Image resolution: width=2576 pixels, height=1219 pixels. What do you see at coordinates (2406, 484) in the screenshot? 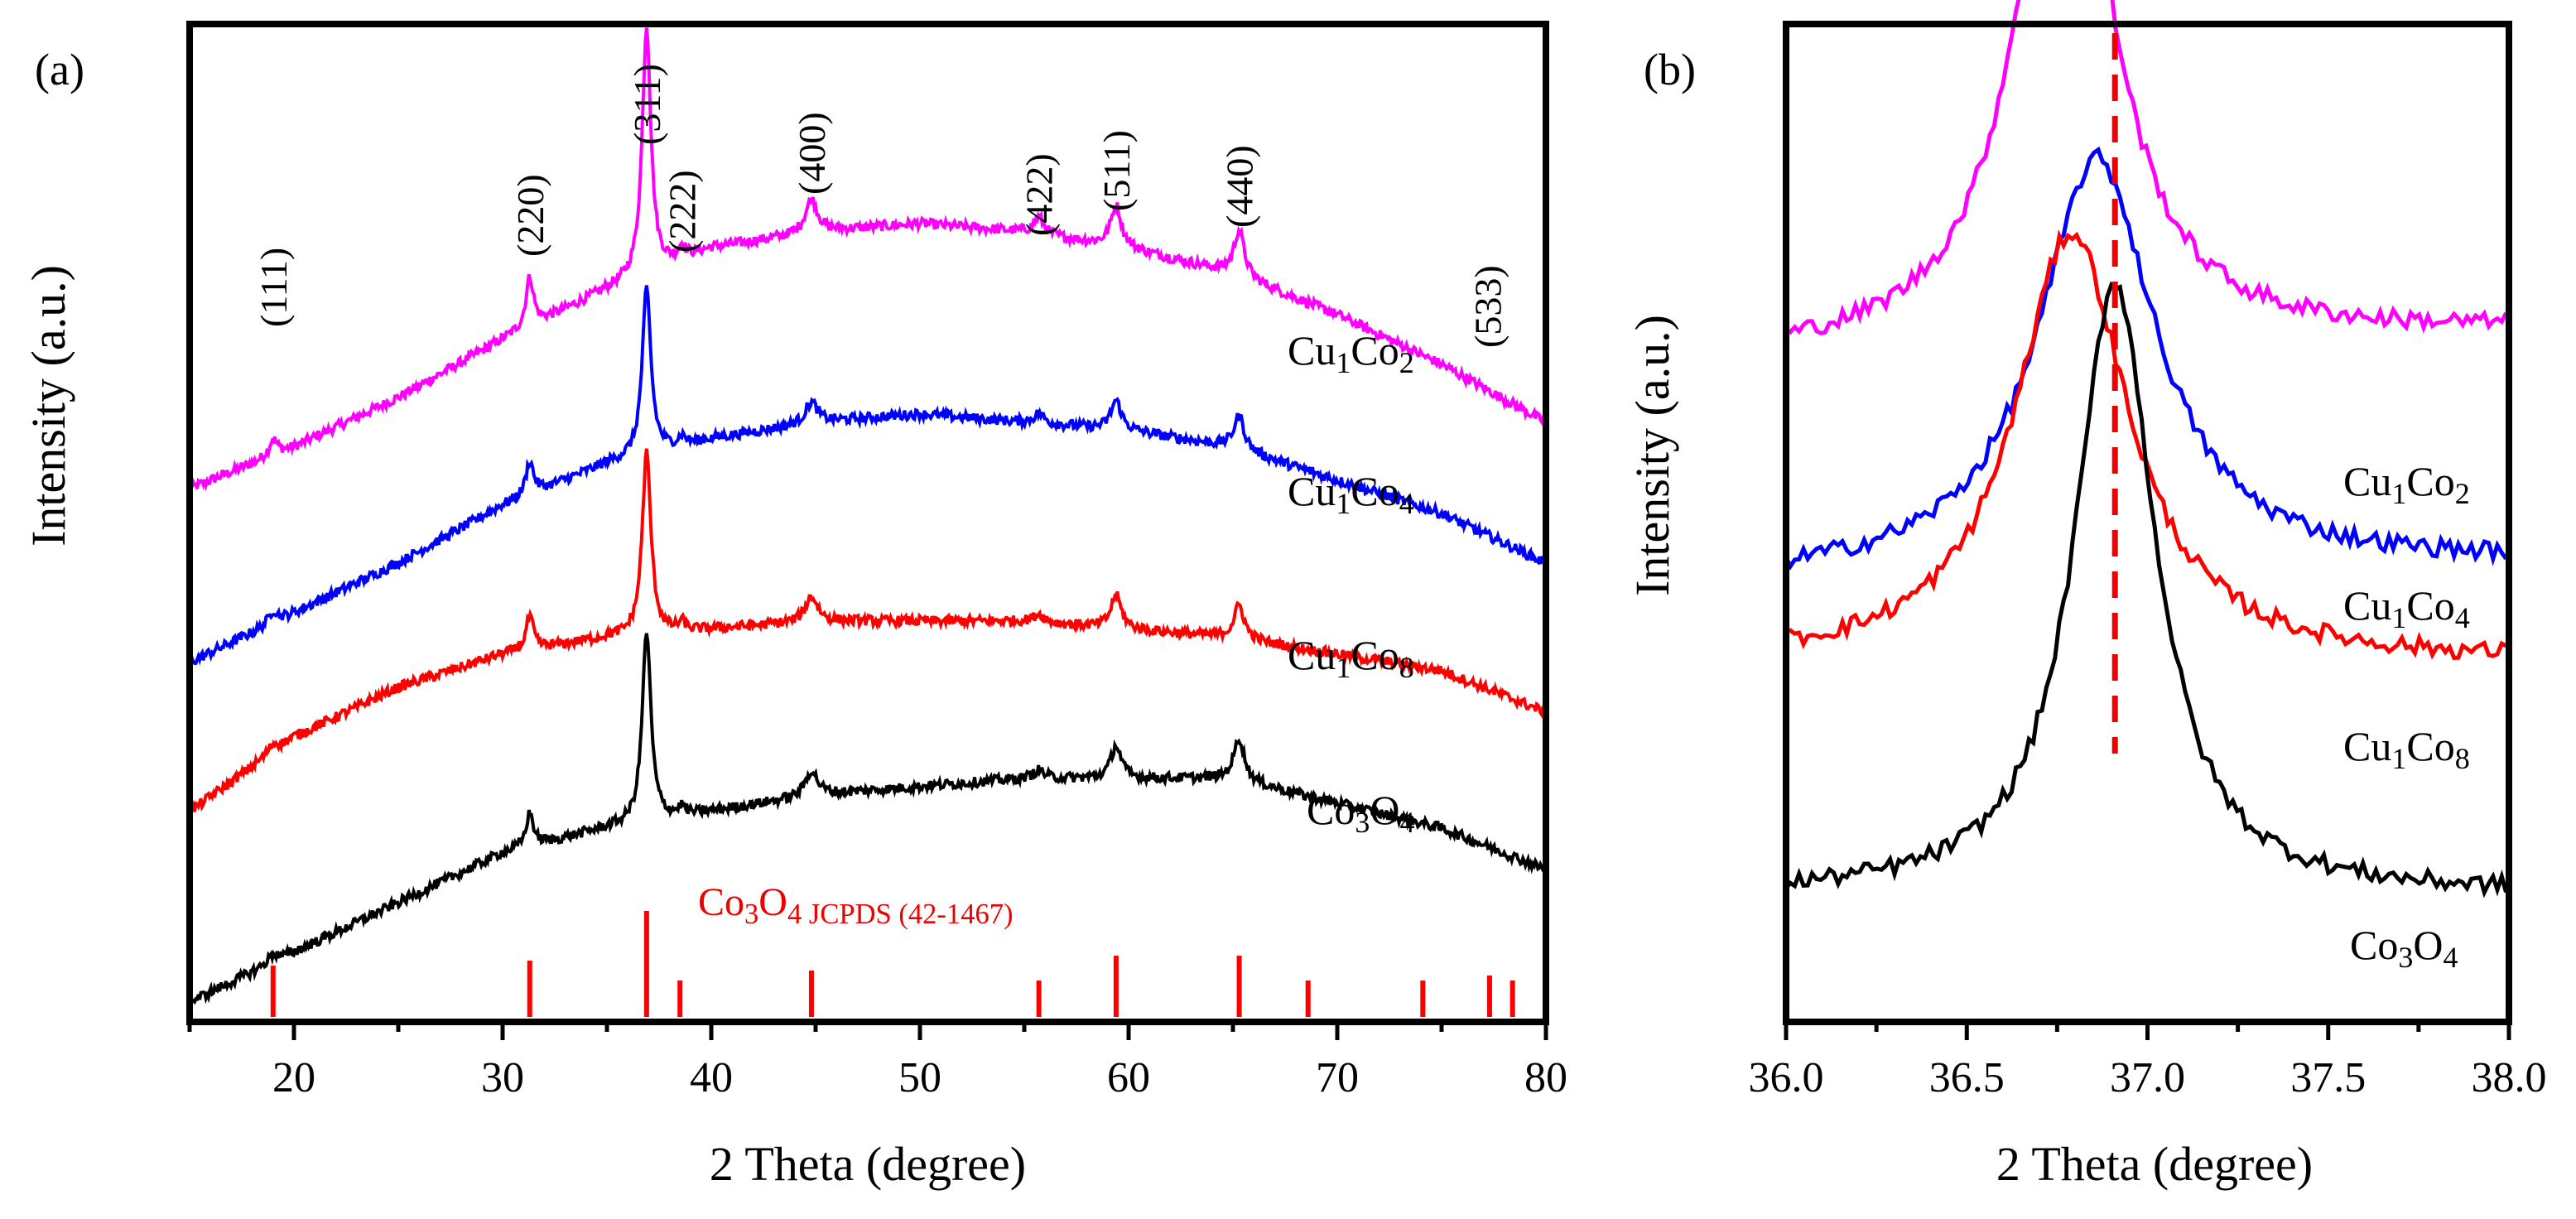
I see `panel-b-series-label-cu1co2: Cu1Co2` at bounding box center [2406, 484].